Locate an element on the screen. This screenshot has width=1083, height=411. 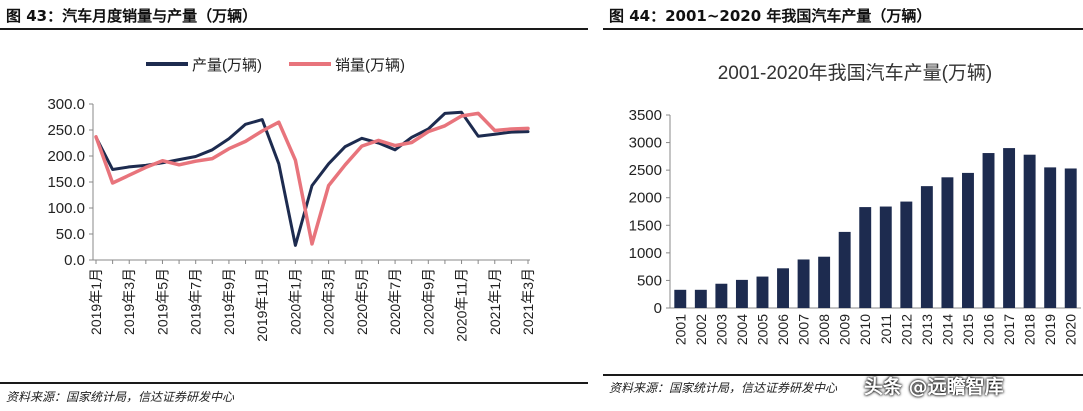
right-top-rule is located at coordinates (843, 29).